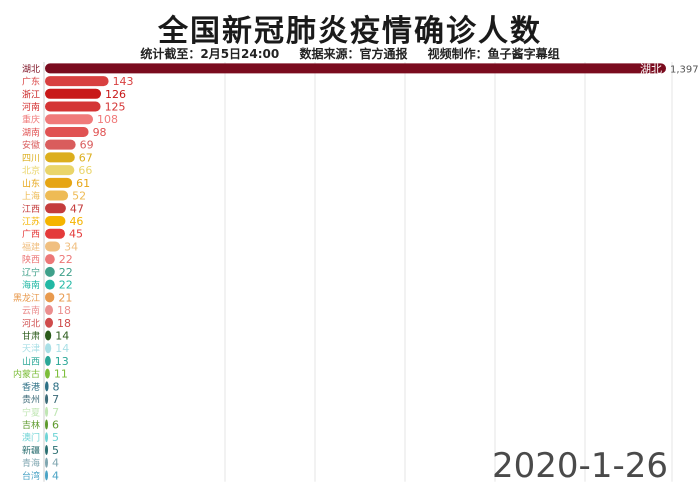  What do you see at coordinates (26, 374) in the screenshot?
I see `category-label: 内蒙古` at bounding box center [26, 374].